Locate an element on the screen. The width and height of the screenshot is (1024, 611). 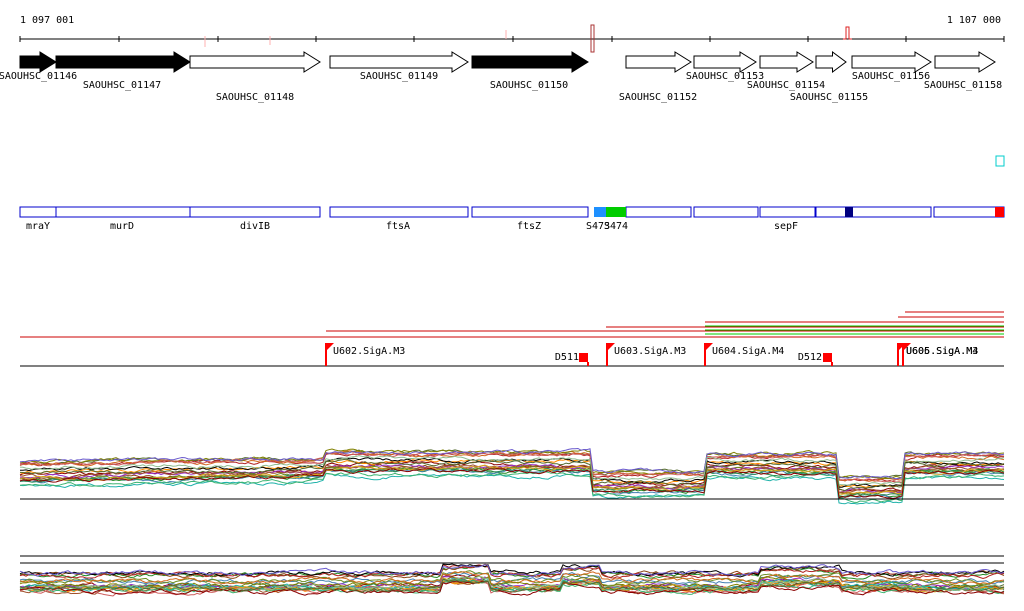
ruler-marks is located at coordinates (528, 38).